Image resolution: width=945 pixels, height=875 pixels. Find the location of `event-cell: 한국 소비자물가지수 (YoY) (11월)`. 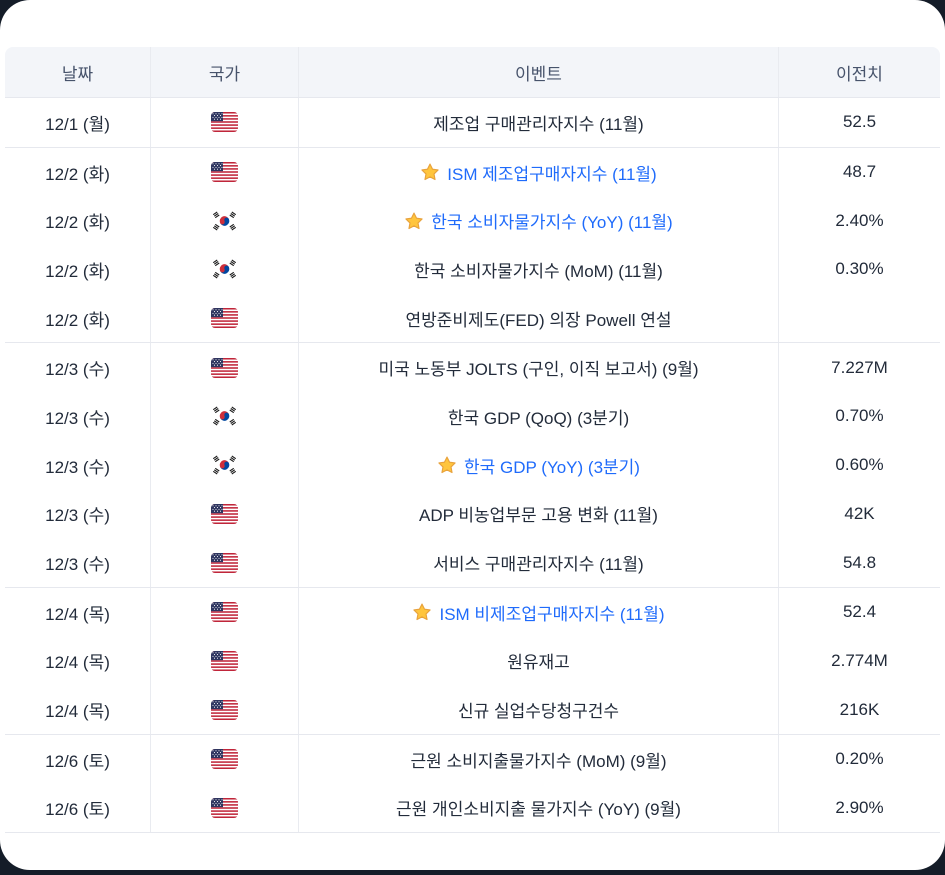

event-cell: 한국 소비자물가지수 (YoY) (11월) is located at coordinates (538, 221).